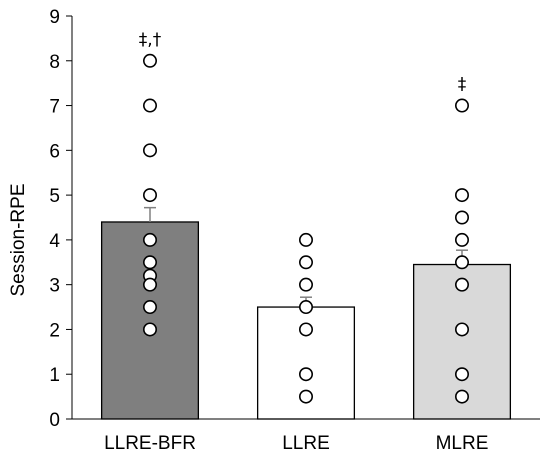 This screenshot has height=470, width=550. I want to click on x-category-label: LLRE-BFR, so click(150, 443).